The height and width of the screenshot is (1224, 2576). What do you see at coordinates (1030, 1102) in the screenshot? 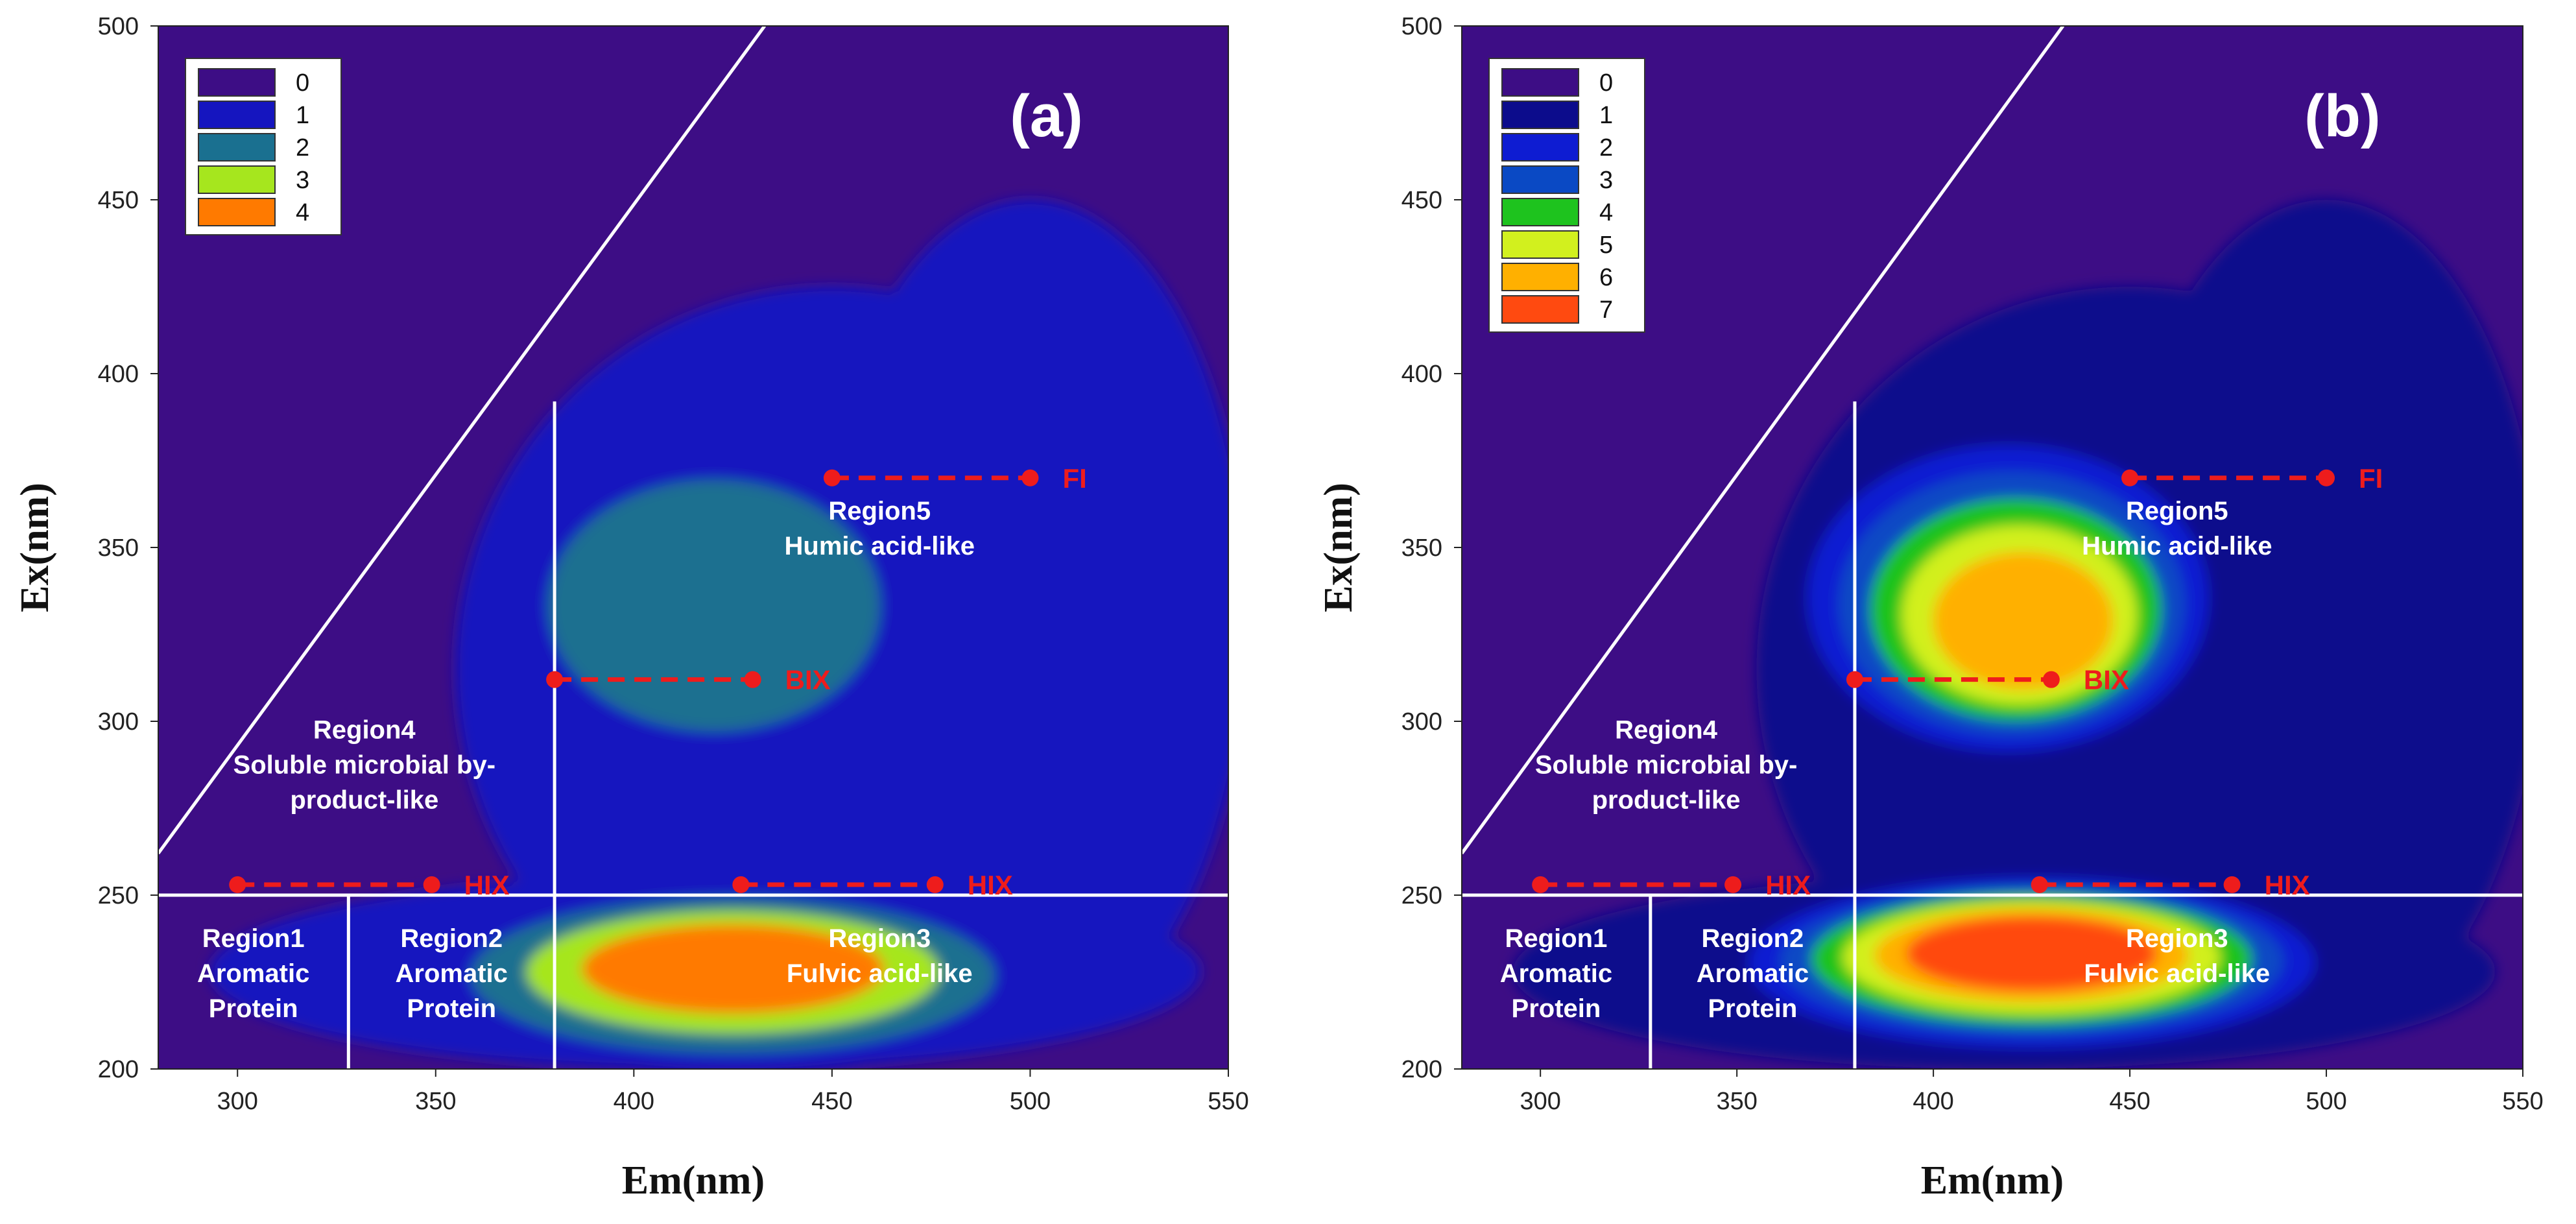
I see `x-tick-label-500: 500` at bounding box center [1030, 1102].